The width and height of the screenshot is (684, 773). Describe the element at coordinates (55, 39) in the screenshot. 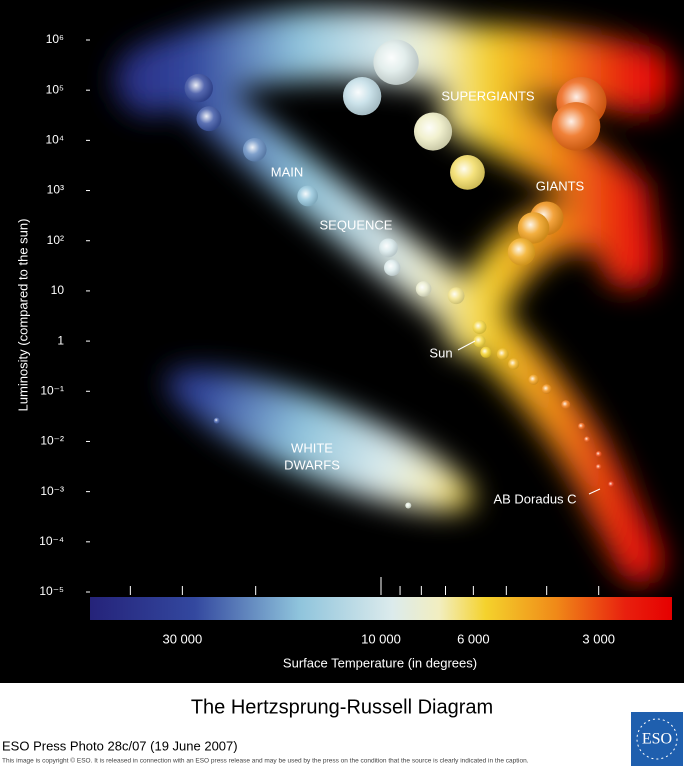

I see `y-tick-label: 10⁶` at that location.